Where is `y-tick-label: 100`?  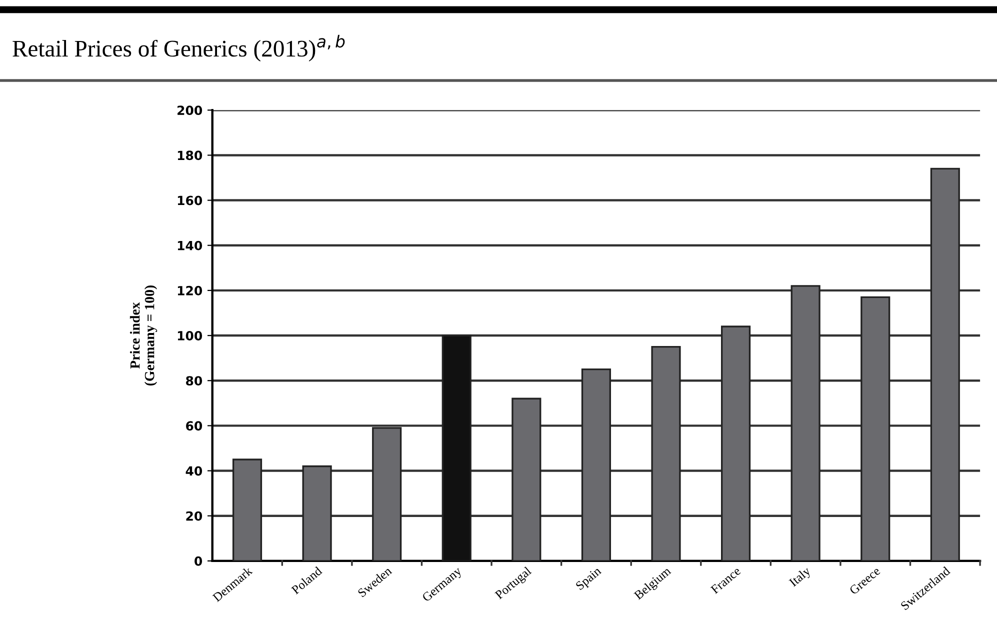
y-tick-label: 100 is located at coordinates (190, 335).